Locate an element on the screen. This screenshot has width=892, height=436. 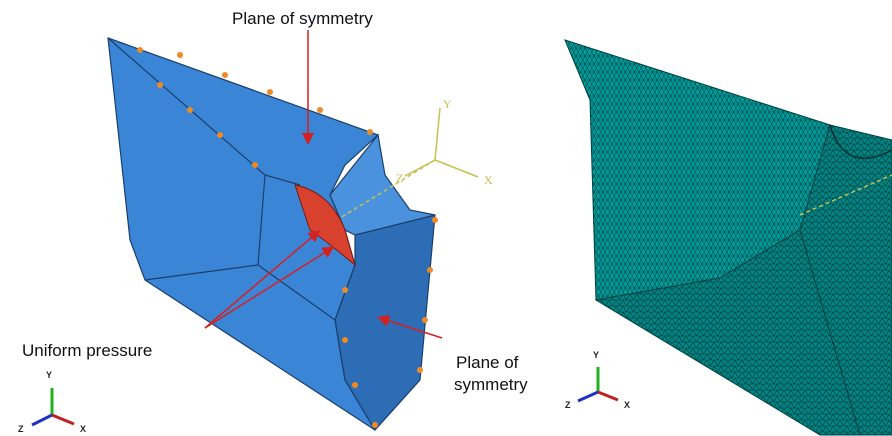
triad-left-z: Z is located at coordinates (21, 429).